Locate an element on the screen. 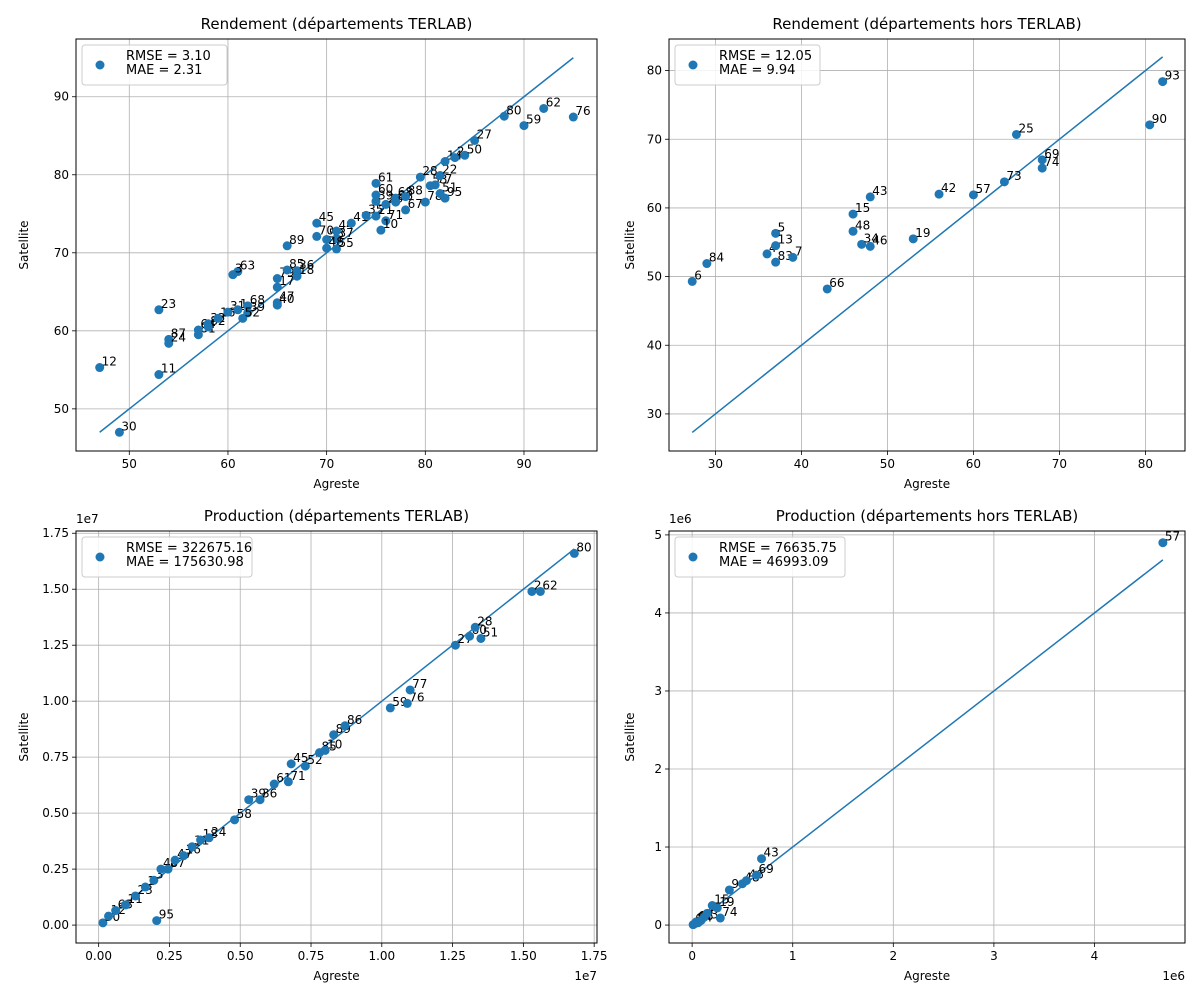 This screenshot has height=1000, width=1200. point-label: 40 is located at coordinates (286, 299).